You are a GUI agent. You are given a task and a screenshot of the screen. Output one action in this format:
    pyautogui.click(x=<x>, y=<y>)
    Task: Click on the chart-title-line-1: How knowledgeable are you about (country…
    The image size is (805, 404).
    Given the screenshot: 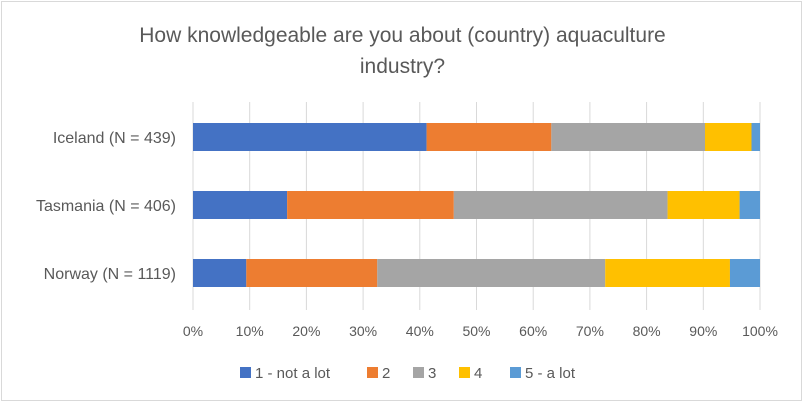 What is the action you would take?
    pyautogui.click(x=402, y=35)
    